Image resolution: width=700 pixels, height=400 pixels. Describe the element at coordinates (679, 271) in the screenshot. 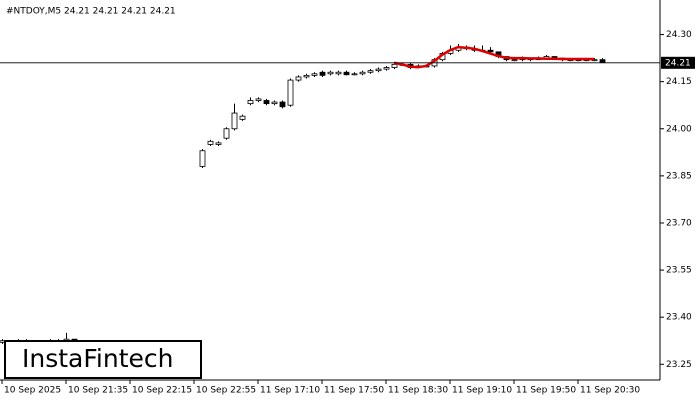

I see `y-tick-label: 23.55` at that location.